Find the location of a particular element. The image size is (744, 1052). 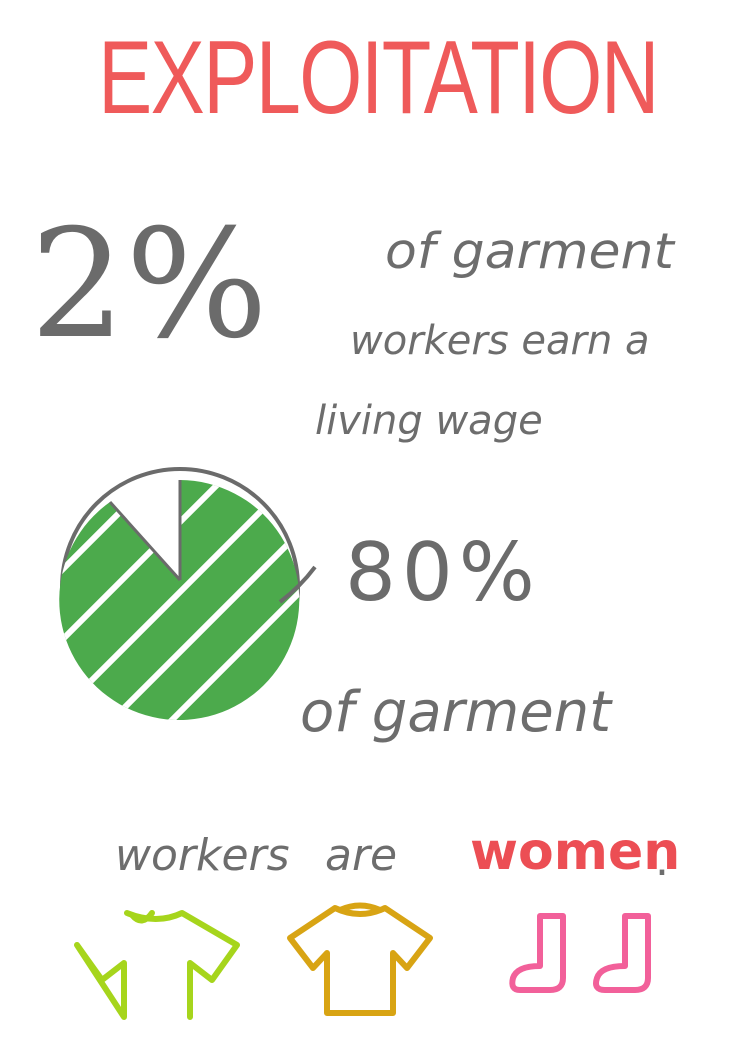

stat-2-line-2: workers is located at coordinates (202, 855).